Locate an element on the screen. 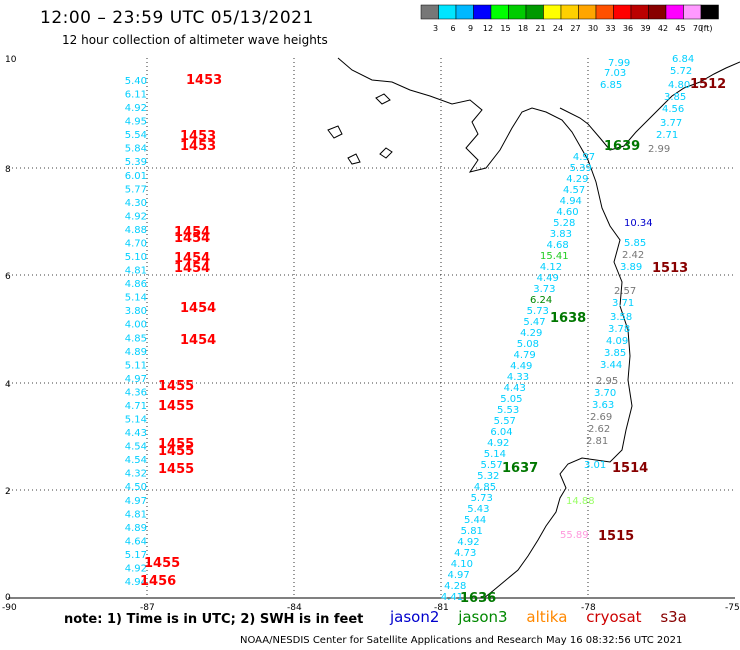 This screenshot has height=650, width=740. swh-value: 4.97 is located at coordinates (584, 157).